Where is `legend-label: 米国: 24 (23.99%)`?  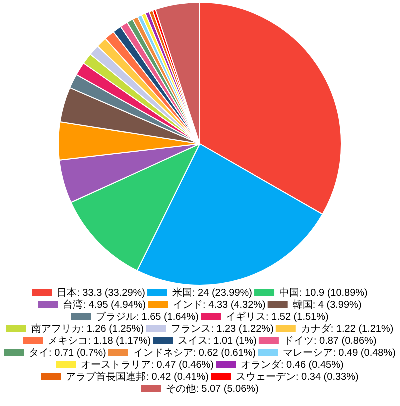
legend-label: 米国: 24 (23.99%) is located at coordinates (212, 292).